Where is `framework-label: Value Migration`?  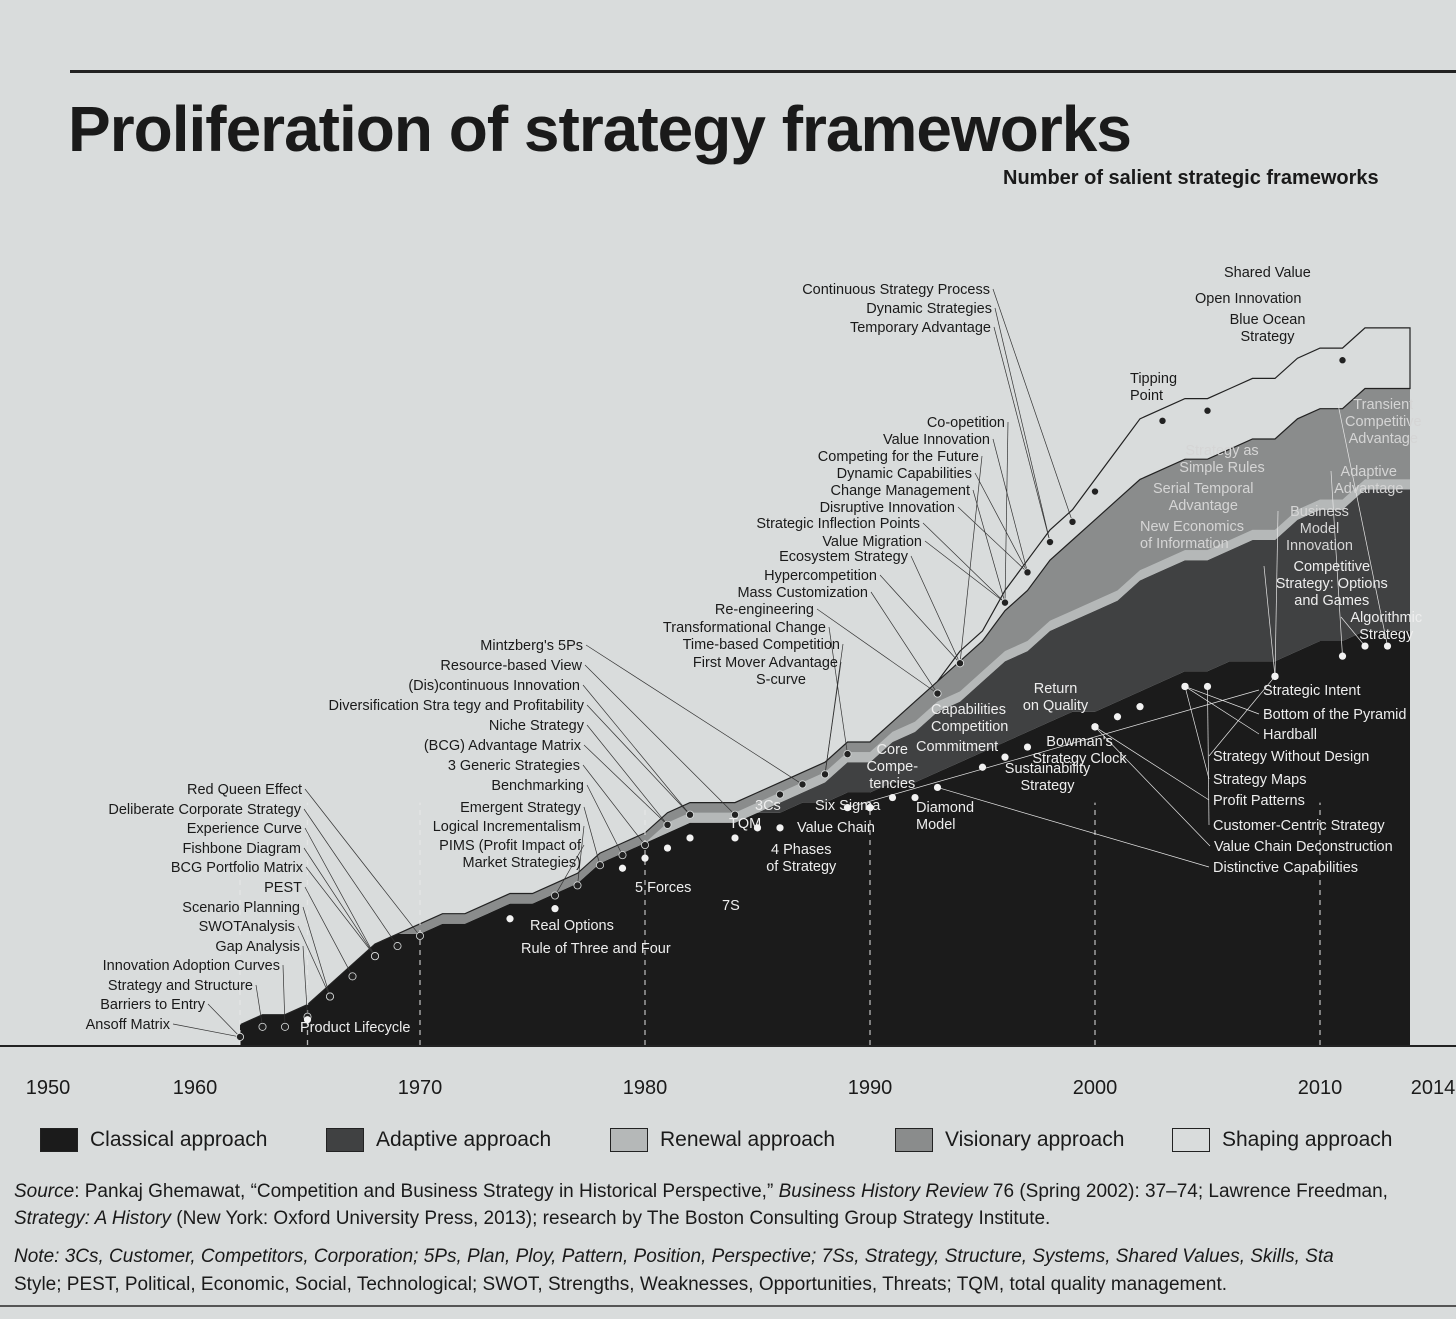
framework-label: Value Migration is located at coordinates (872, 542).